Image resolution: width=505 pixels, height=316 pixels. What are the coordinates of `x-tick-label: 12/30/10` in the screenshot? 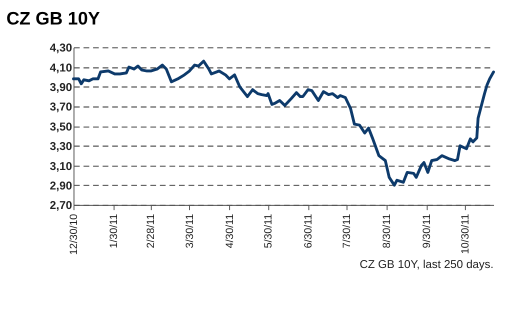 It's located at (74, 234).